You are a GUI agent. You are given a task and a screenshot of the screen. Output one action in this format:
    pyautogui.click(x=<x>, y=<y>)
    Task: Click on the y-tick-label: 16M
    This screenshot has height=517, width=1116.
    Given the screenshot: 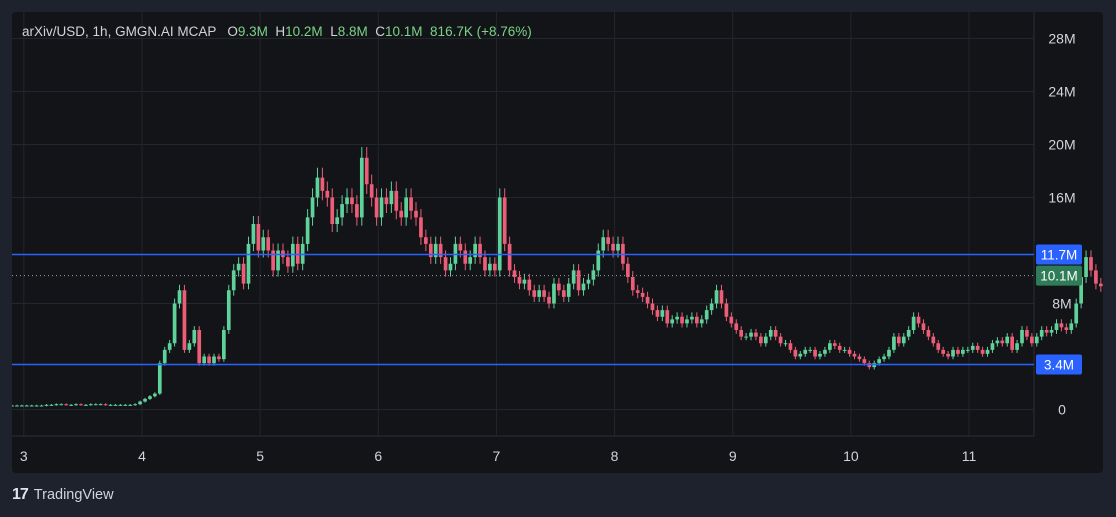 What is the action you would take?
    pyautogui.click(x=1061, y=198)
    